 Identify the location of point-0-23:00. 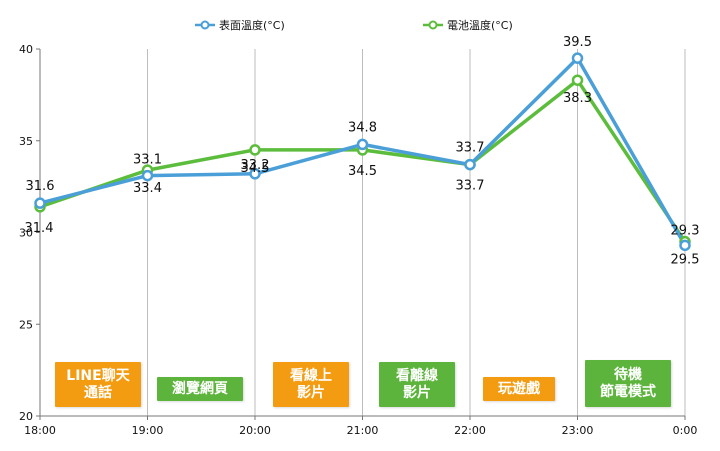
(577, 58).